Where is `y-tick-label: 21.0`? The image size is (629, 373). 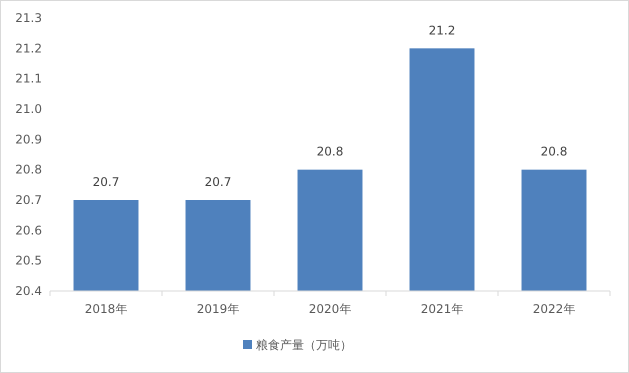 y-tick-label: 21.0 is located at coordinates (28, 109).